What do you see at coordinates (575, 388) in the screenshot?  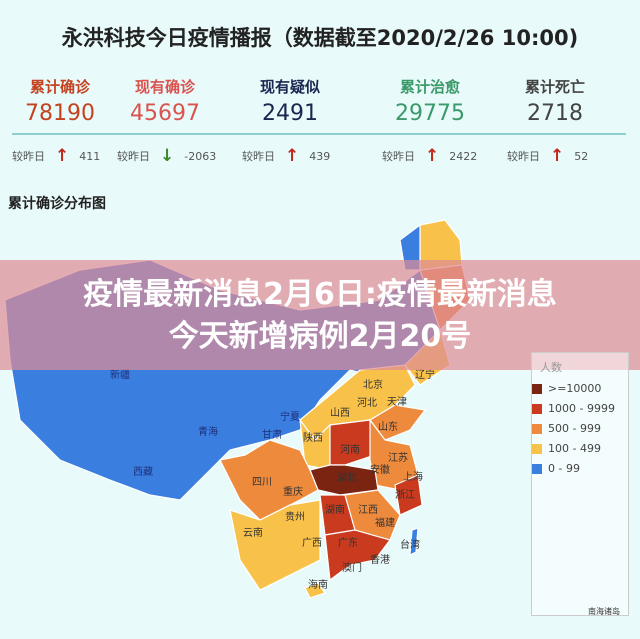 I see `legend-label: >=10000` at bounding box center [575, 388].